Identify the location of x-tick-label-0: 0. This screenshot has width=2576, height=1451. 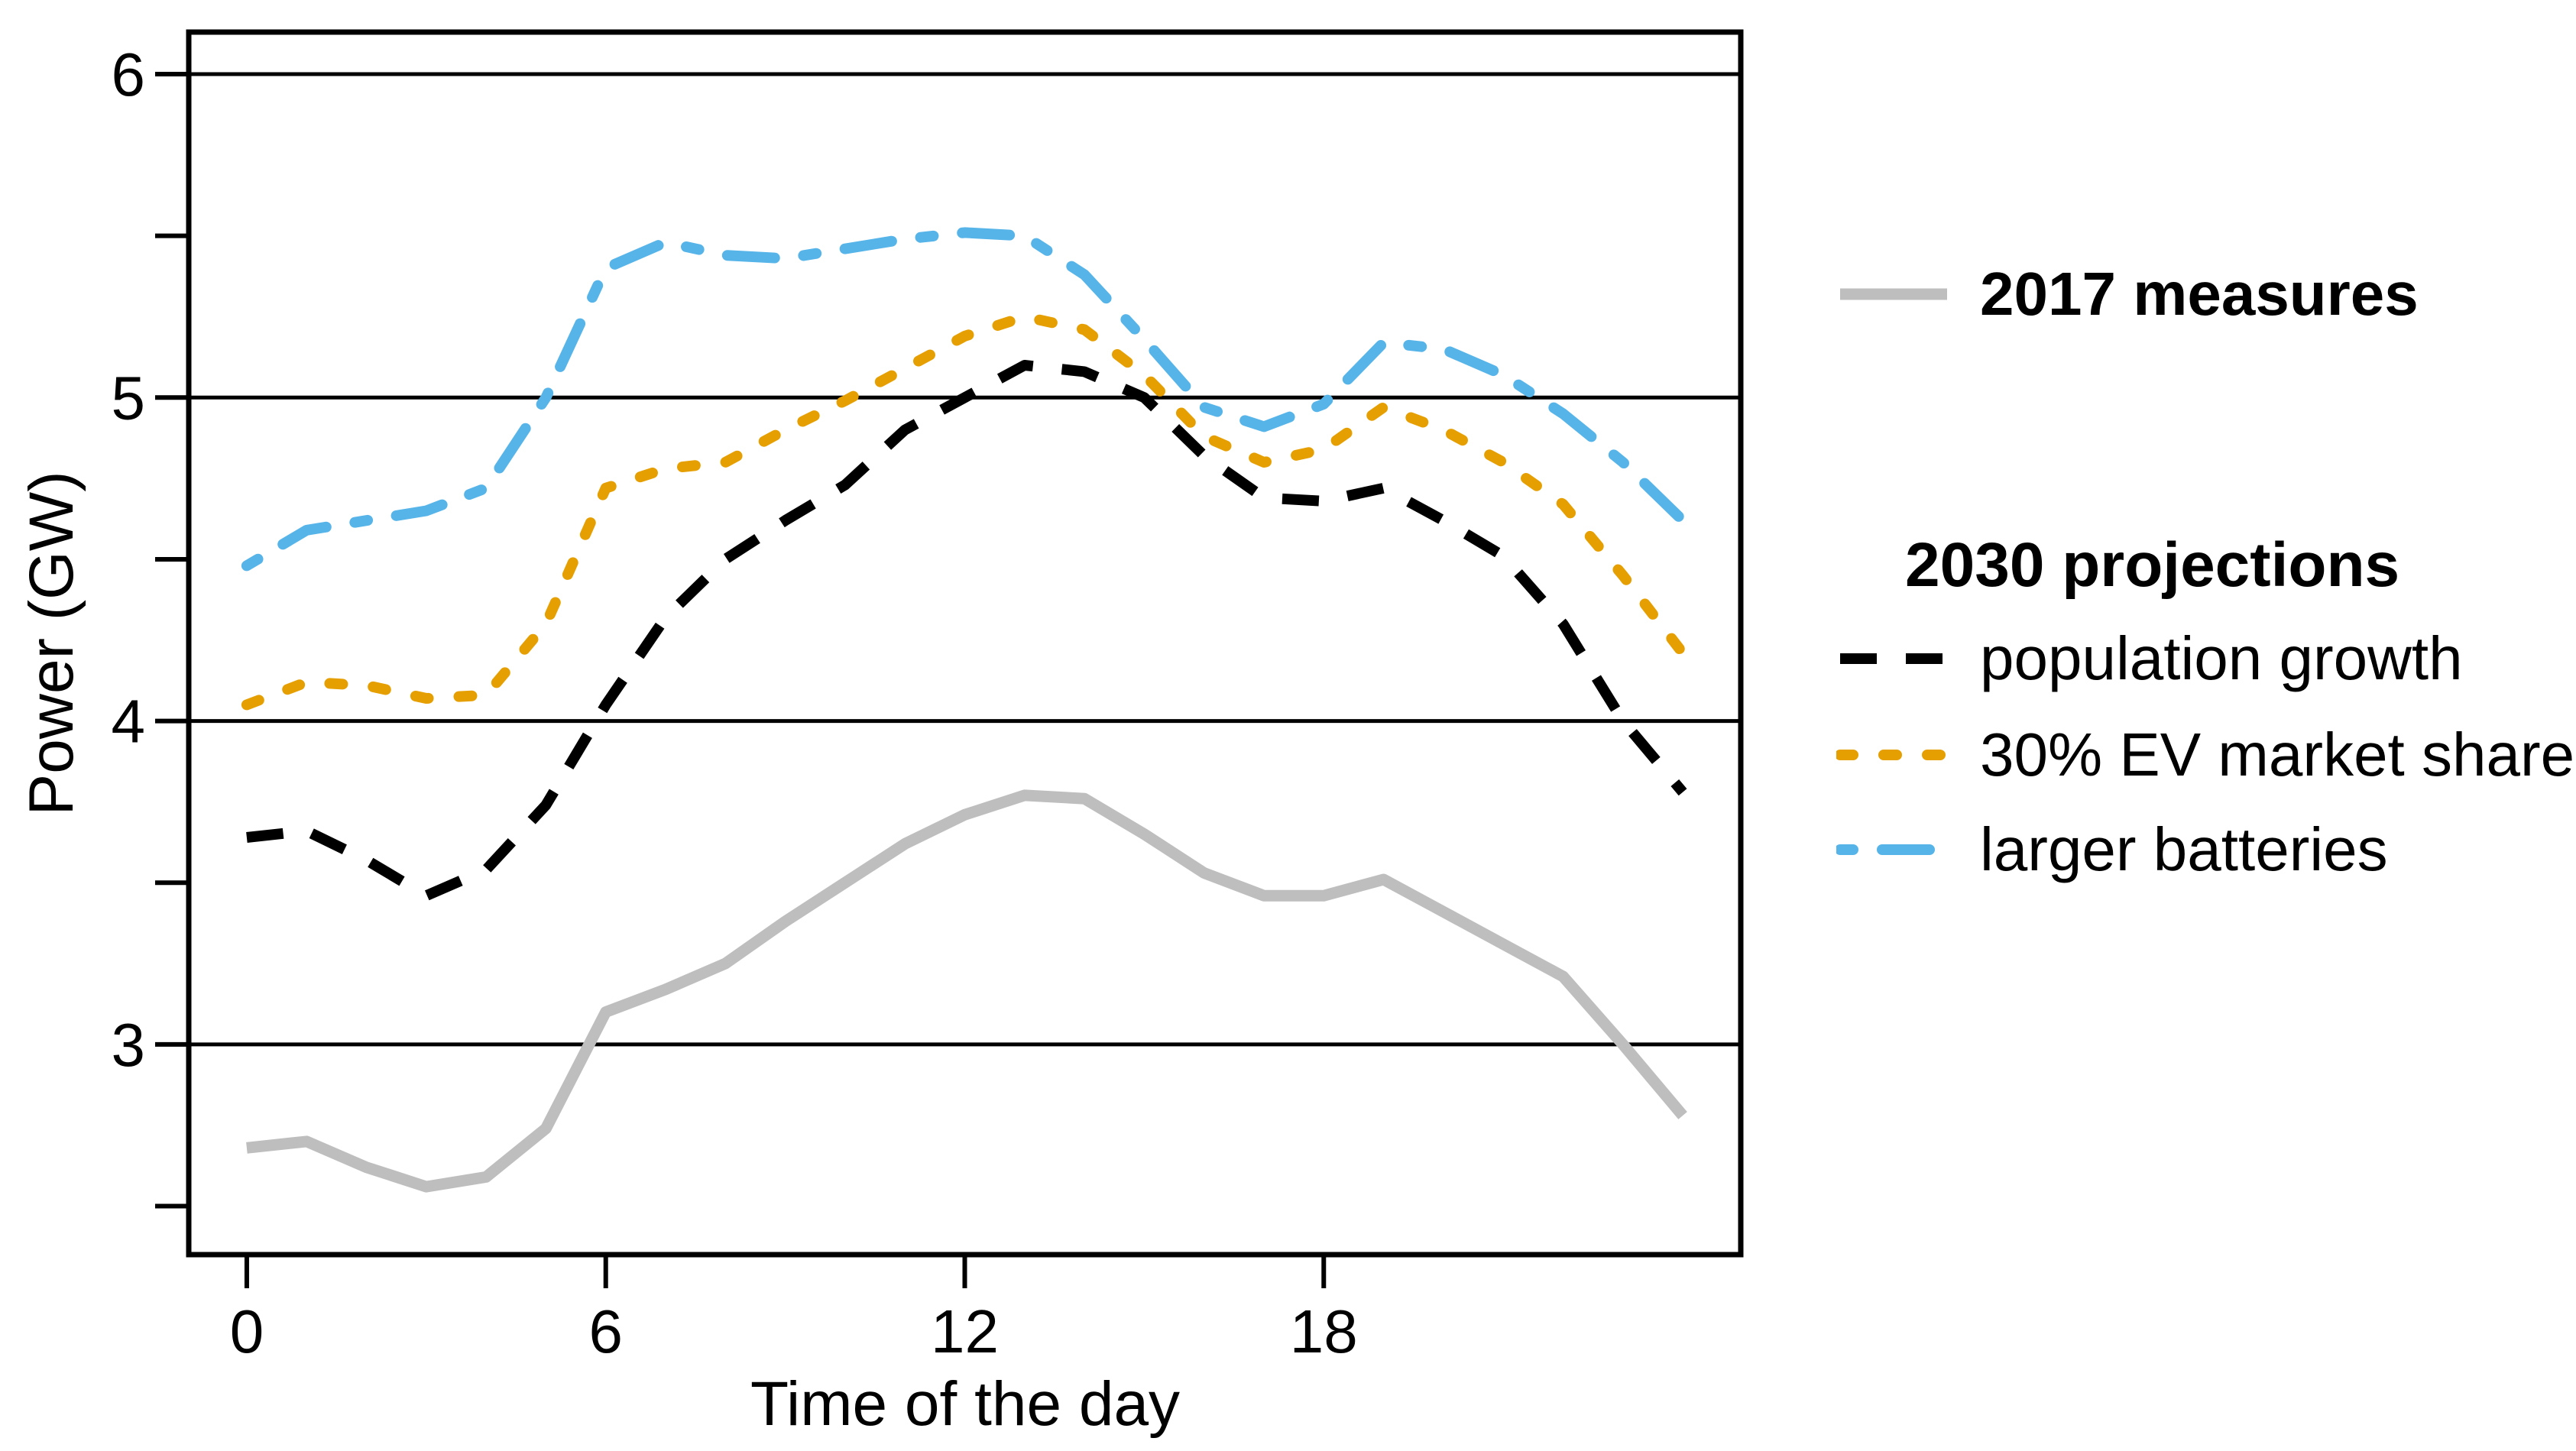
(247, 1331).